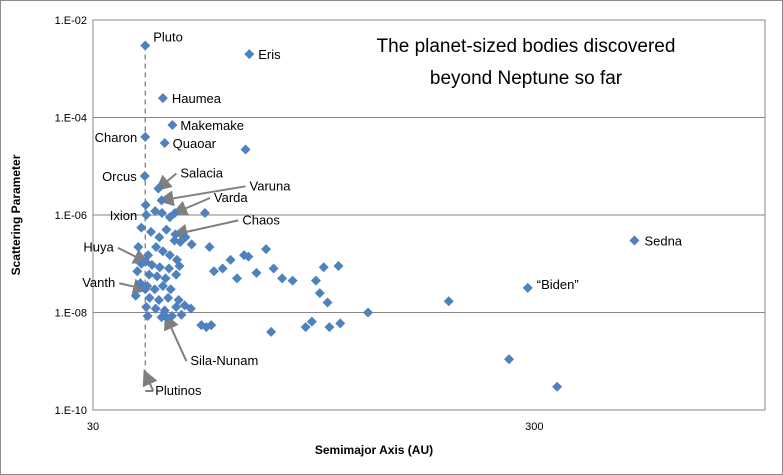 Image resolution: width=783 pixels, height=475 pixels. What do you see at coordinates (71, 314) in the screenshot?
I see `y-tick-label: 1.E-08` at bounding box center [71, 314].